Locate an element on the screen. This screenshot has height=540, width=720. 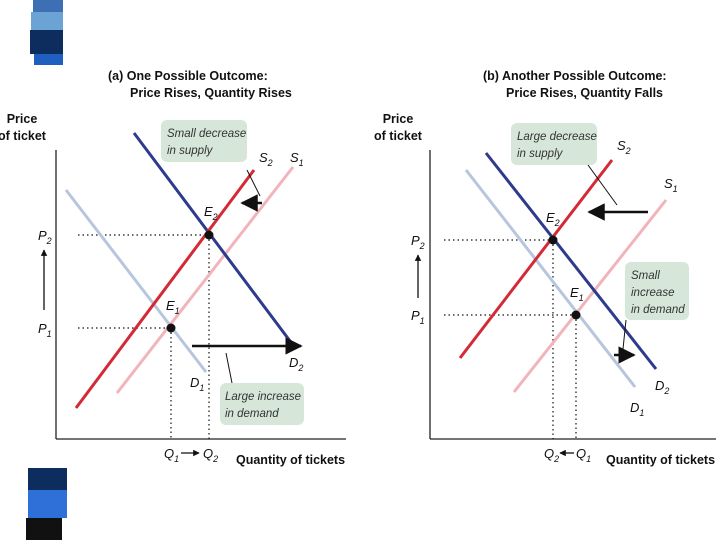
panel-b-x-axis-label: Quantity of tickets is located at coordinates (660, 460).